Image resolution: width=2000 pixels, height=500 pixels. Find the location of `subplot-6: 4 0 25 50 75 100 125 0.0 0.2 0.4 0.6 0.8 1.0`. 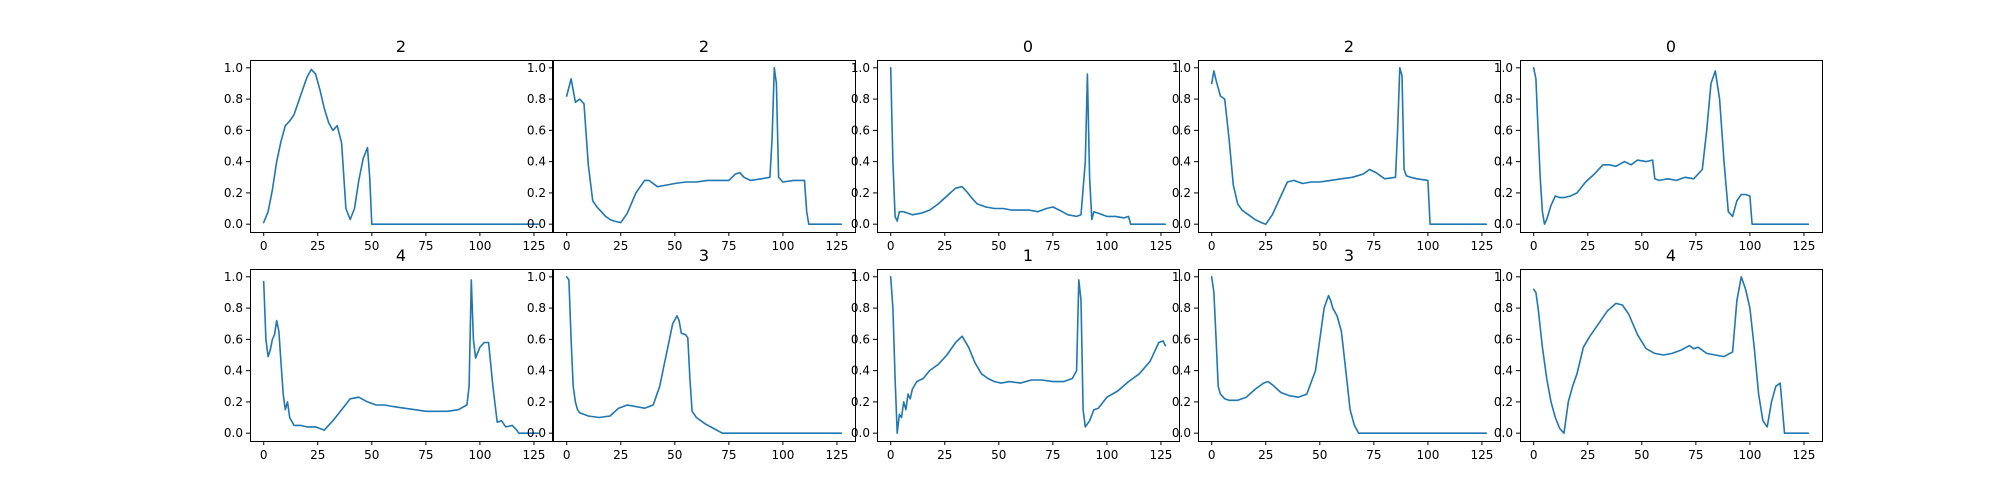

subplot-6: 4 0 25 50 75 100 125 0.0 0.2 0.4 0.6 0.8 1.0 is located at coordinates (388, 354).